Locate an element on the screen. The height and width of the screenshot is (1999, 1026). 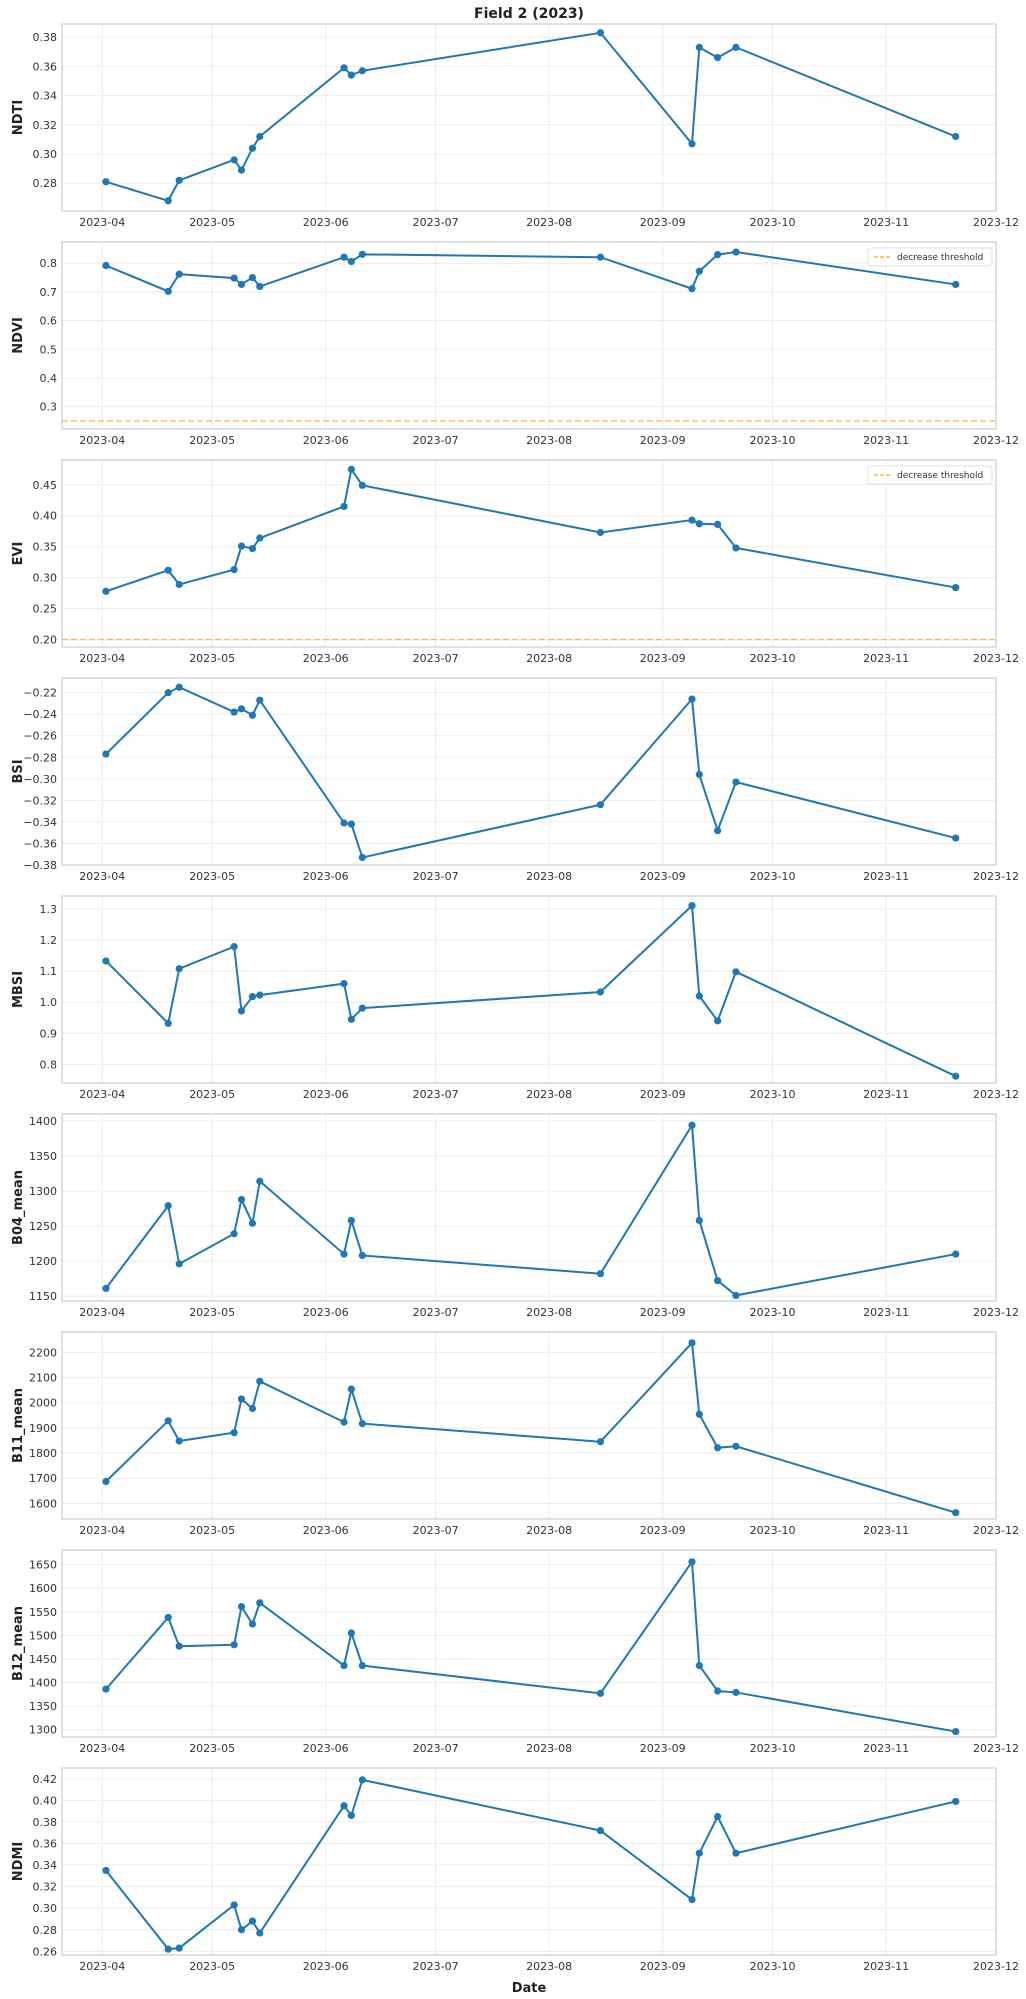
y-tick-label: 1.0 is located at coordinates (49, 1002).